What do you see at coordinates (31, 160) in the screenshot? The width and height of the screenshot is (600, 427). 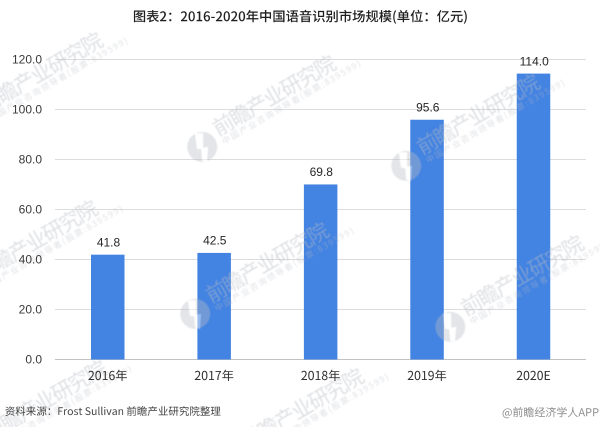 I see `svg-text: 80.0` at bounding box center [31, 160].